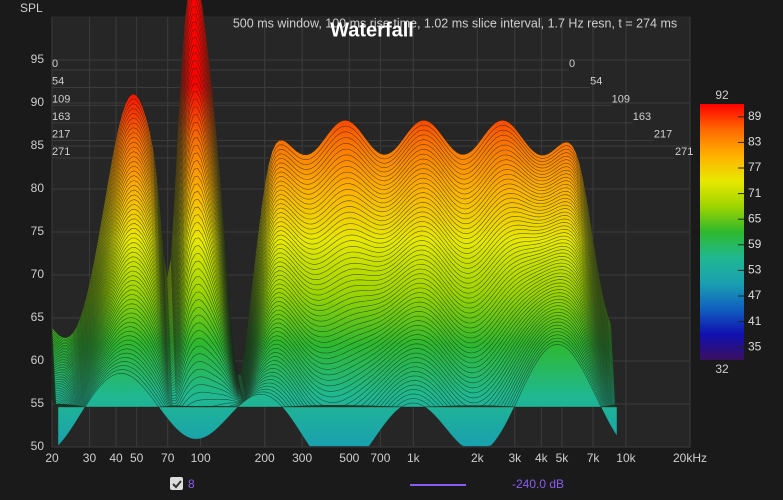 This screenshot has width=783, height=500. What do you see at coordinates (38, 59) in the screenshot?
I see `y-tick-label: 95` at bounding box center [38, 59].